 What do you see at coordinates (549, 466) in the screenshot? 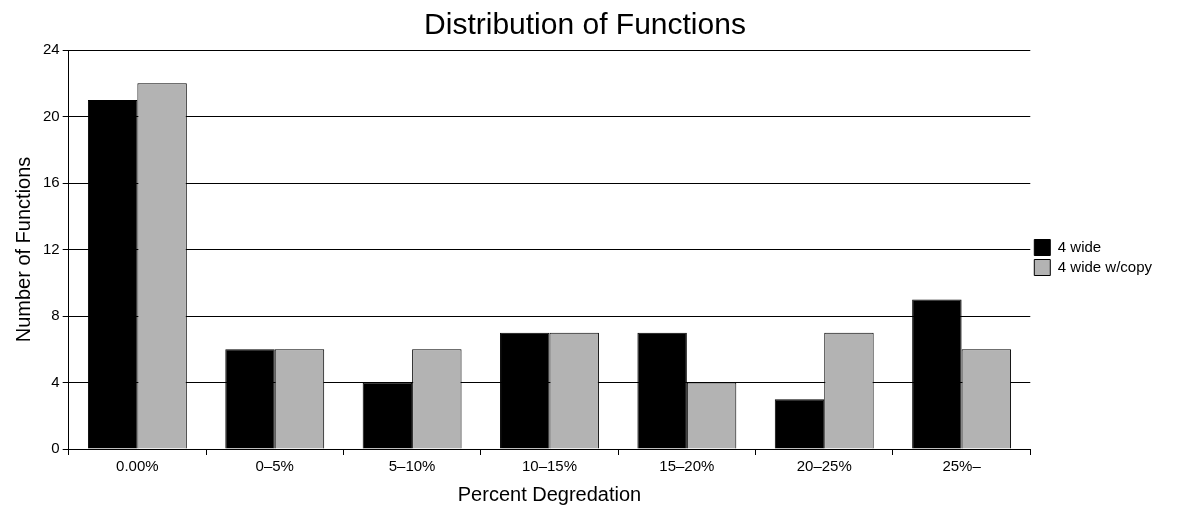
I see `x-tick-label: 10–15%` at bounding box center [549, 466].